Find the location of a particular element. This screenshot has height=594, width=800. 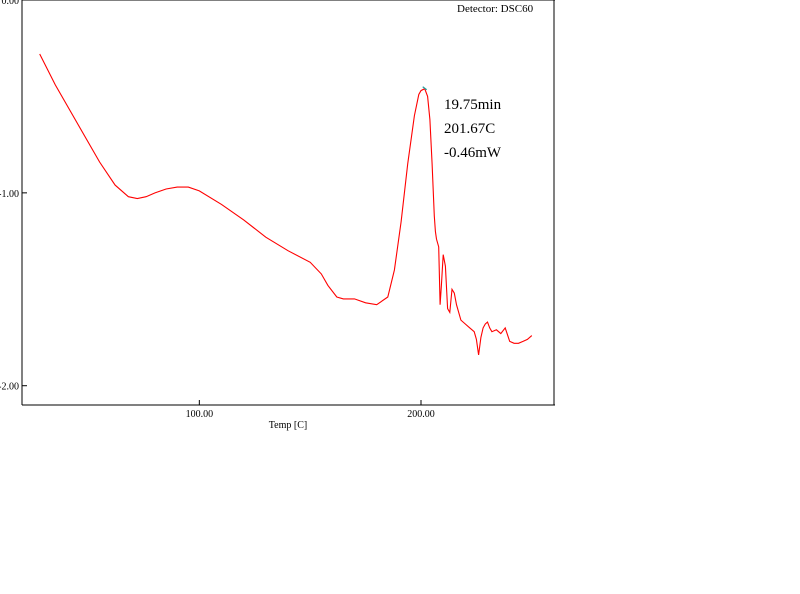

peak-marker is located at coordinates (425, 88).